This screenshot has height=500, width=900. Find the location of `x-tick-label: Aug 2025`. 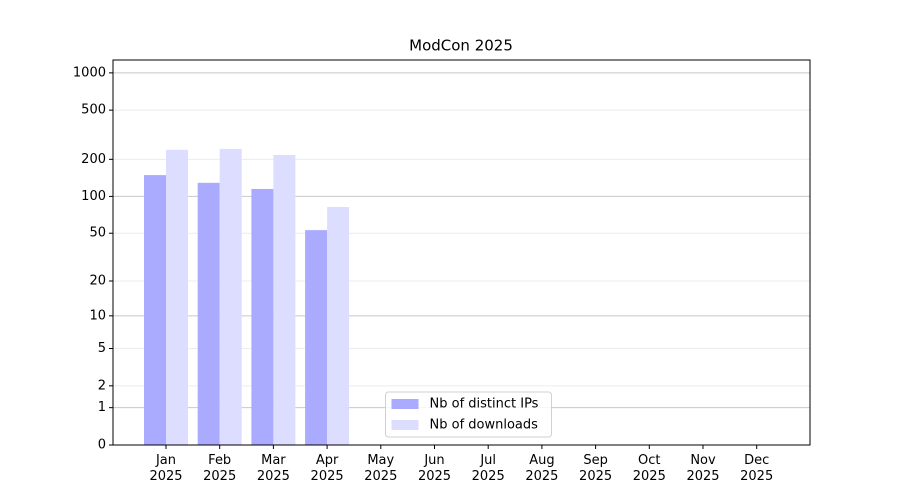

x-tick-label: Aug 2025 is located at coordinates (542, 468).